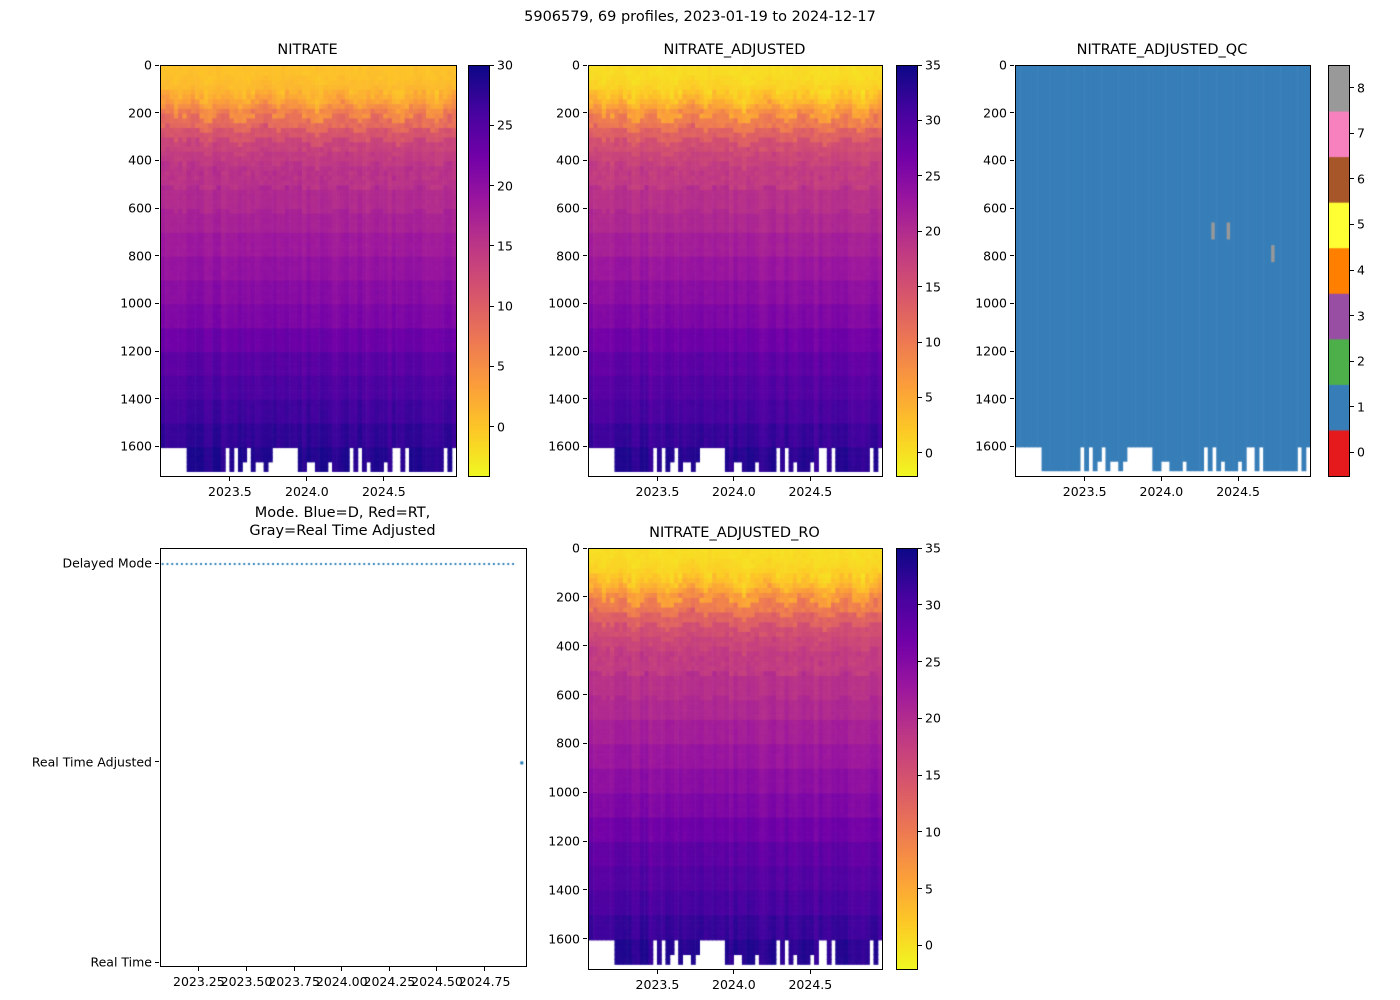 The image size is (1400, 1000). I want to click on colorbar-tick-label: 8, so click(1361, 88).